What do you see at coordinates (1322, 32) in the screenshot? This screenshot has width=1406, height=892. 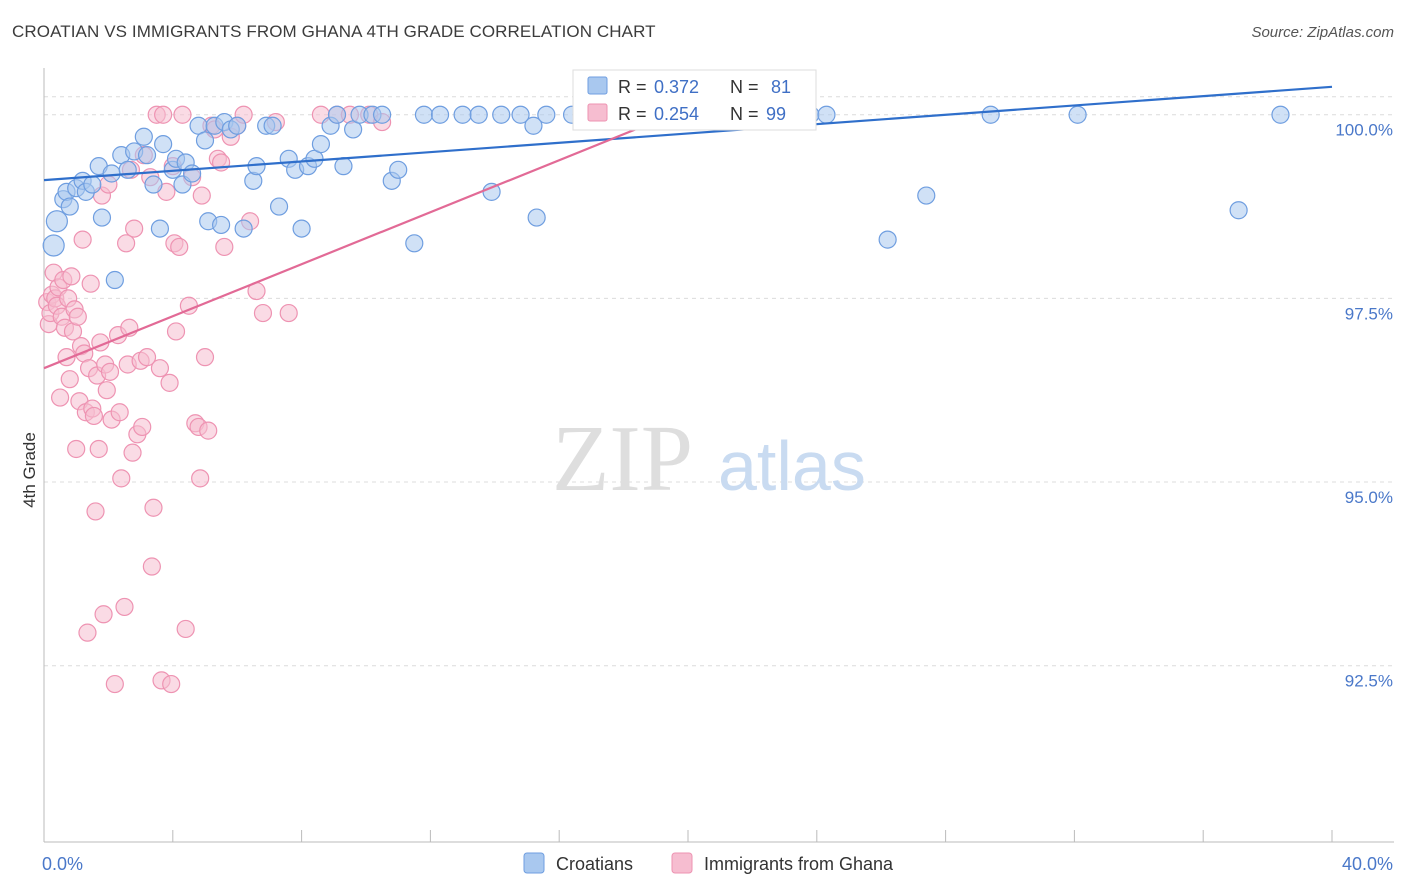 I see `source-label: Source: ZipAtlas.com` at bounding box center [1322, 32].